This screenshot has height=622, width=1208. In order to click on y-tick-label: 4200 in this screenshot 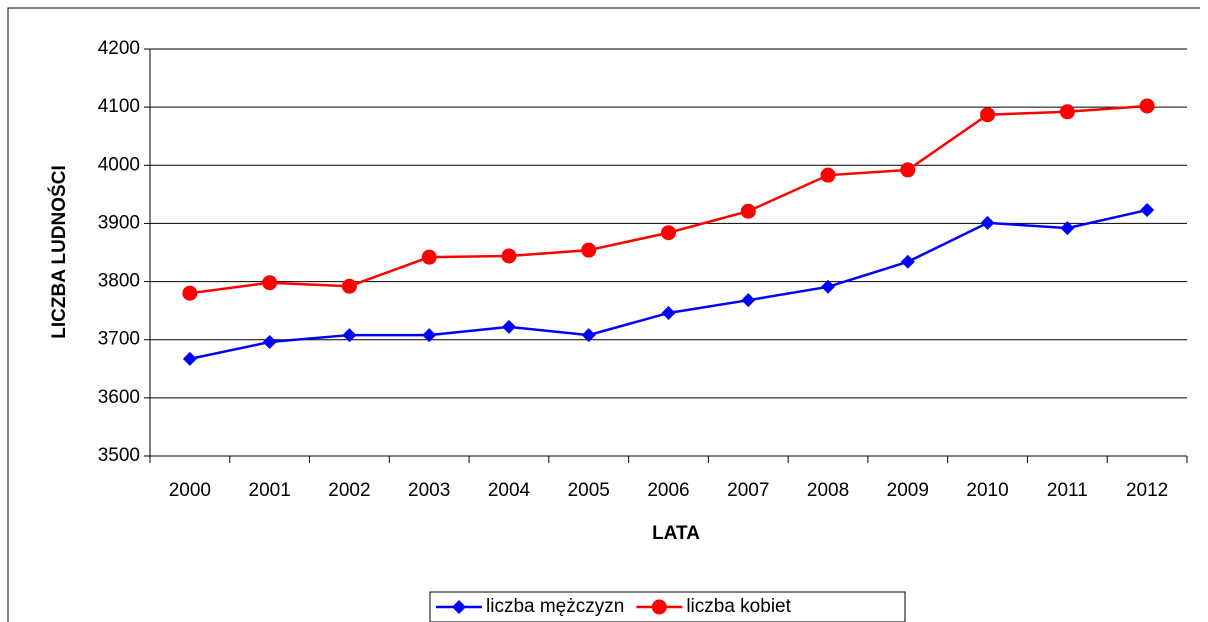, I will do `click(119, 48)`.